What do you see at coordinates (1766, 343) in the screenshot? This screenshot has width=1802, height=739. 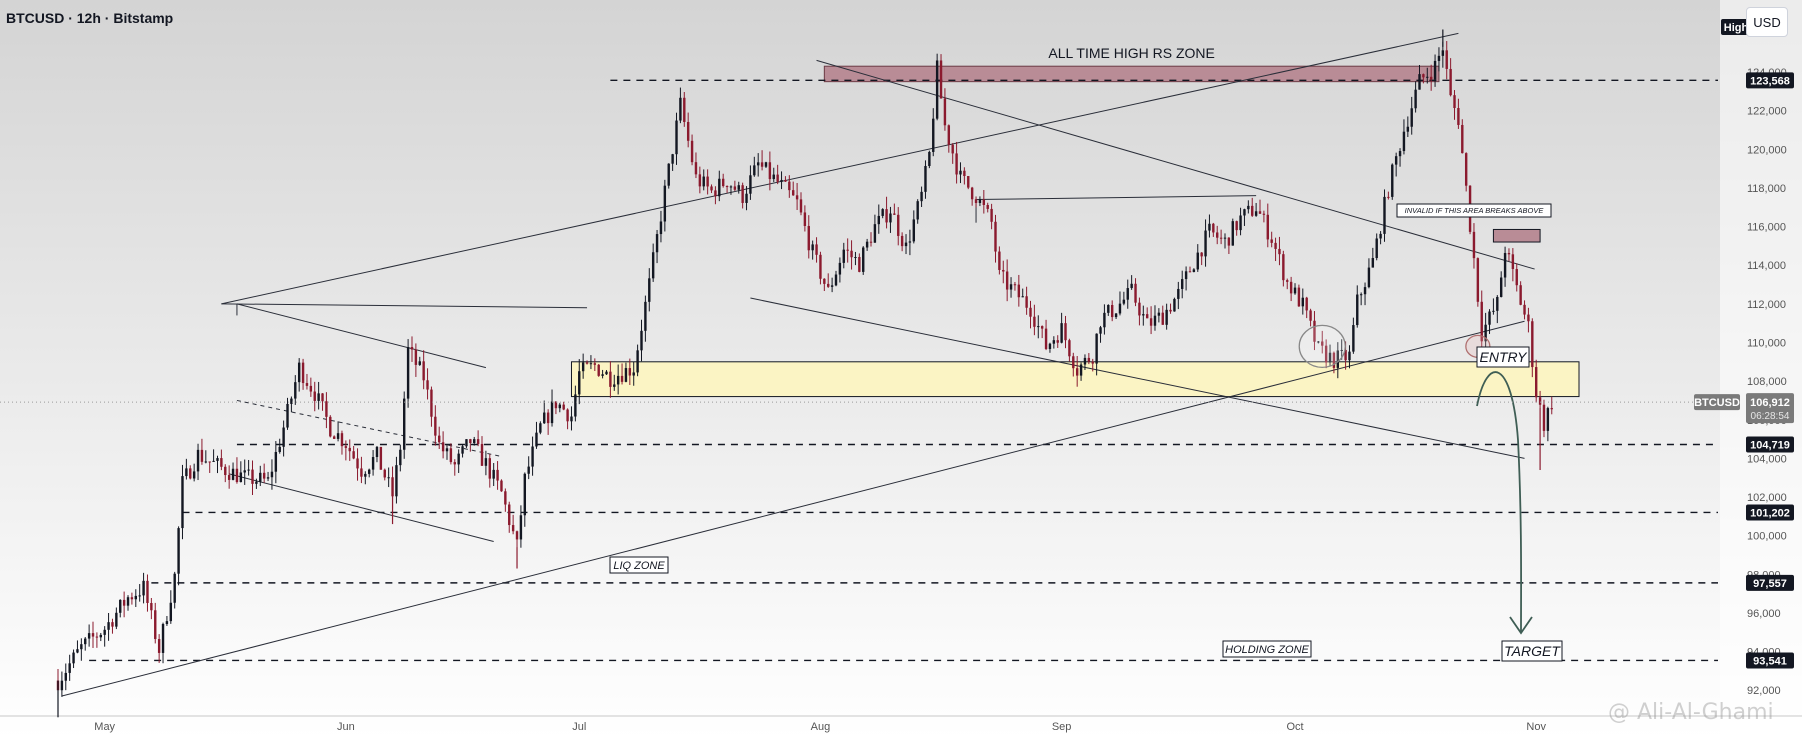 I see `y-tick-label: 110,000` at bounding box center [1766, 343].